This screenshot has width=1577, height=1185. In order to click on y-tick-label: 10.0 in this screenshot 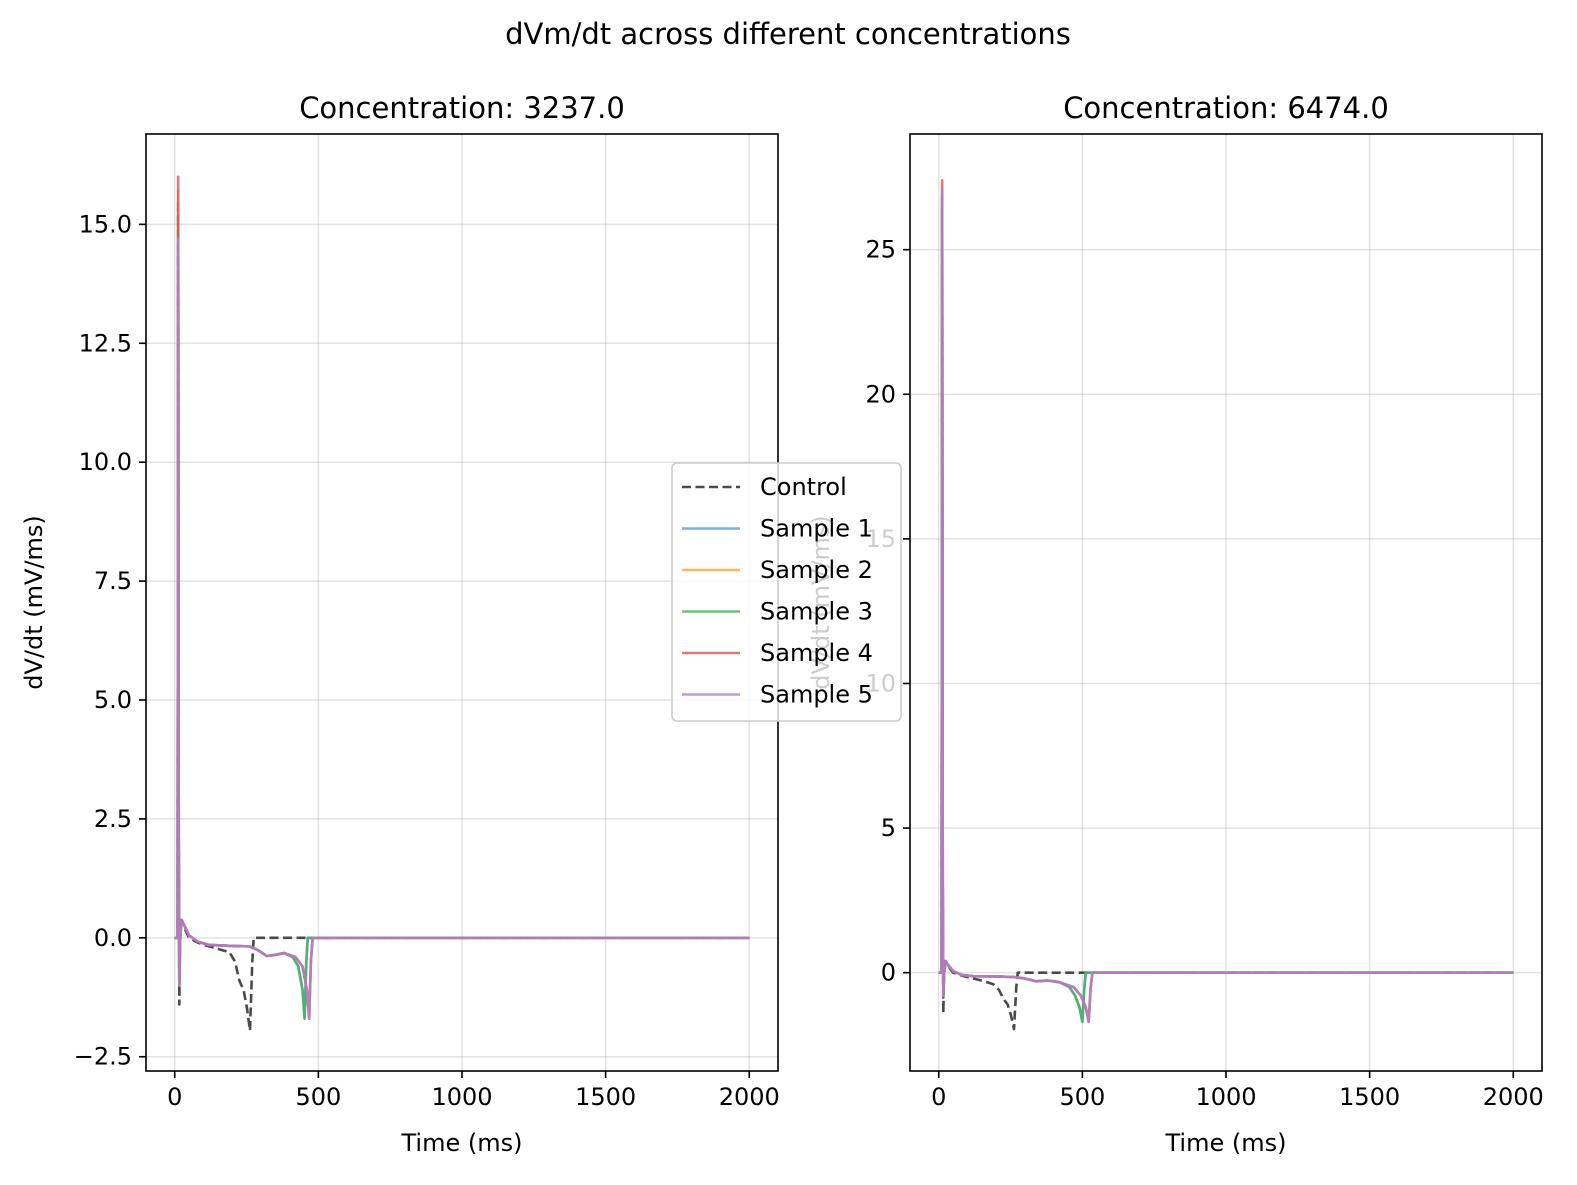, I will do `click(105, 462)`.